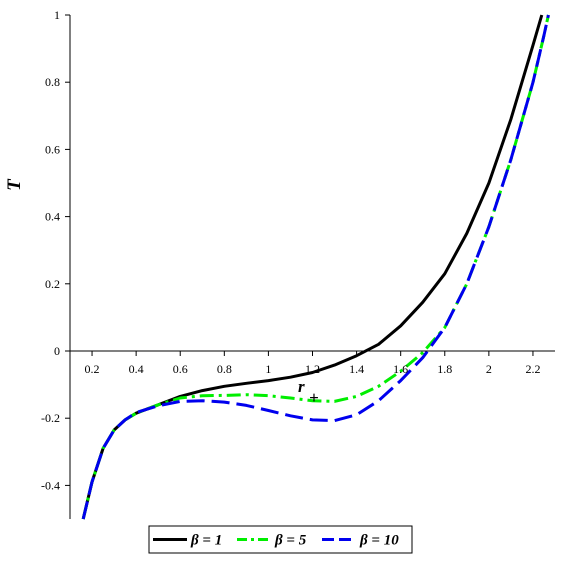  What do you see at coordinates (290, 541) in the screenshot?
I see `legend-label-1: β = 5` at bounding box center [290, 541].